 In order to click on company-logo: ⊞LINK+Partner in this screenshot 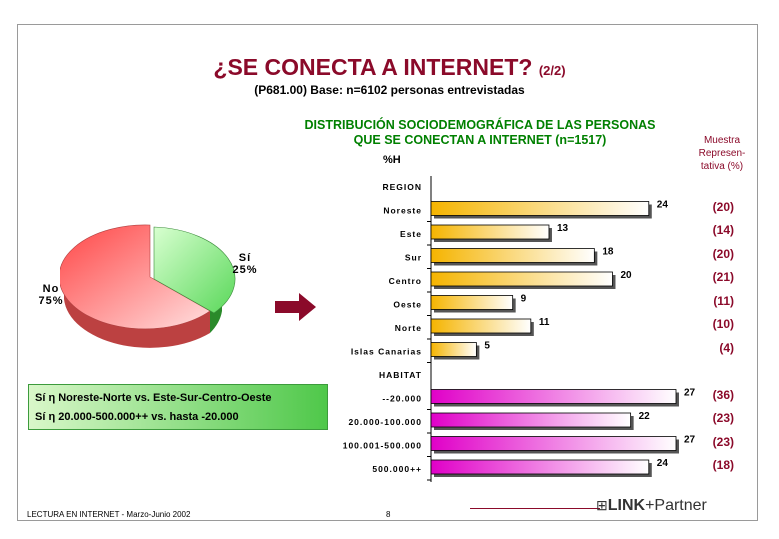, I will do `click(651, 506)`.